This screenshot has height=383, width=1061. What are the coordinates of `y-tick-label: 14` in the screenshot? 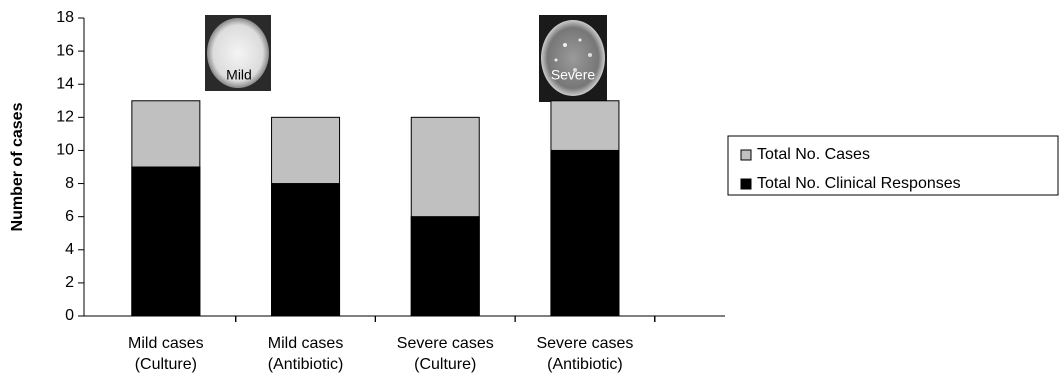 It's located at (65, 83).